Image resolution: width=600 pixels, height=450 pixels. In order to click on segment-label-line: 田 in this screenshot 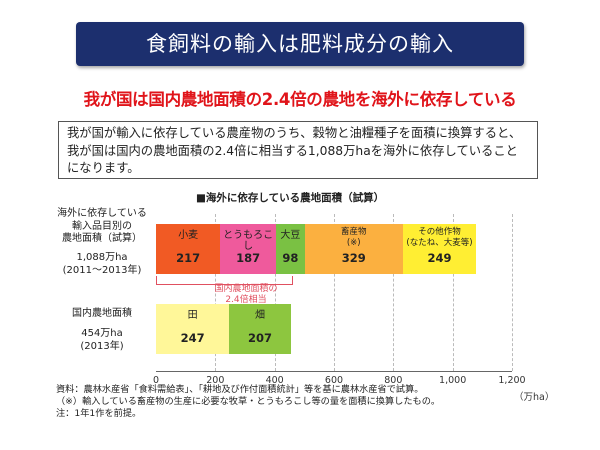, I will do `click(192, 315)`.